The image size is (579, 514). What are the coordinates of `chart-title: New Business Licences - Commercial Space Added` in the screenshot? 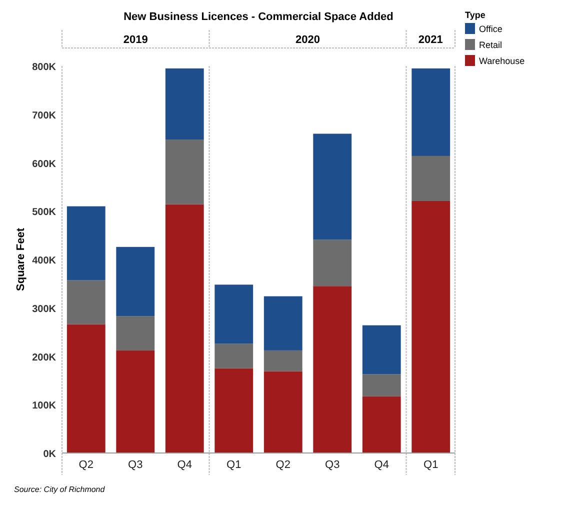 It's located at (259, 17).